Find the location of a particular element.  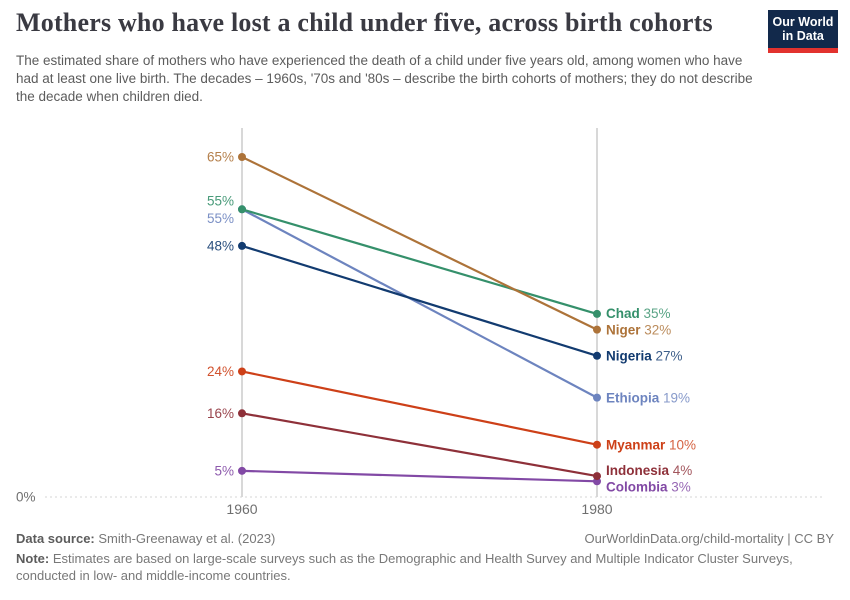

start-value-label-nigeria: 48% is located at coordinates (220, 246).